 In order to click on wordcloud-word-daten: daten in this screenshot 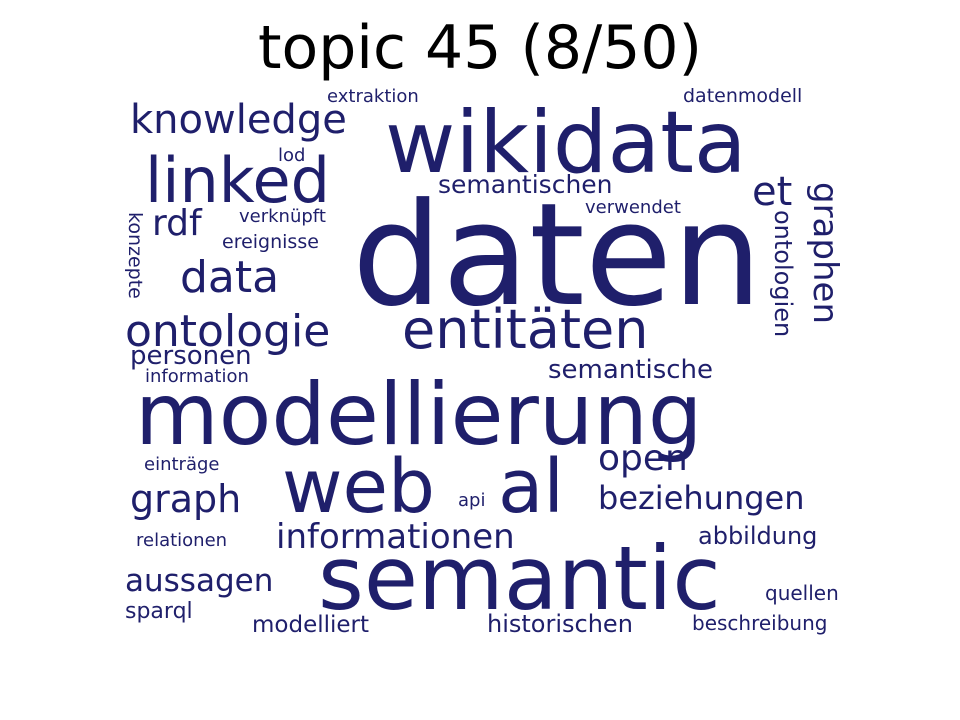, I will do `click(557, 255)`.